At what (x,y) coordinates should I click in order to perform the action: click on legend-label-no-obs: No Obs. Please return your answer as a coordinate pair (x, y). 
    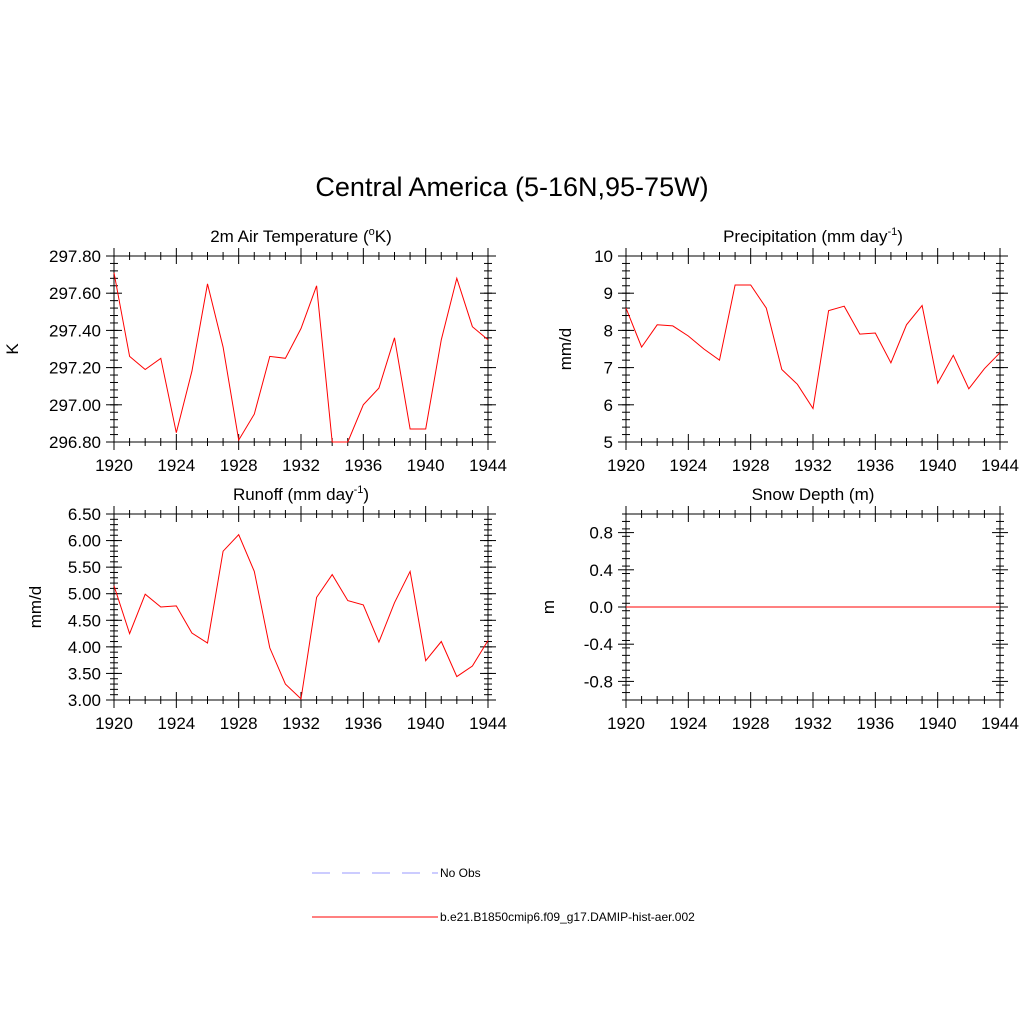
    Looking at the image, I should click on (460, 873).